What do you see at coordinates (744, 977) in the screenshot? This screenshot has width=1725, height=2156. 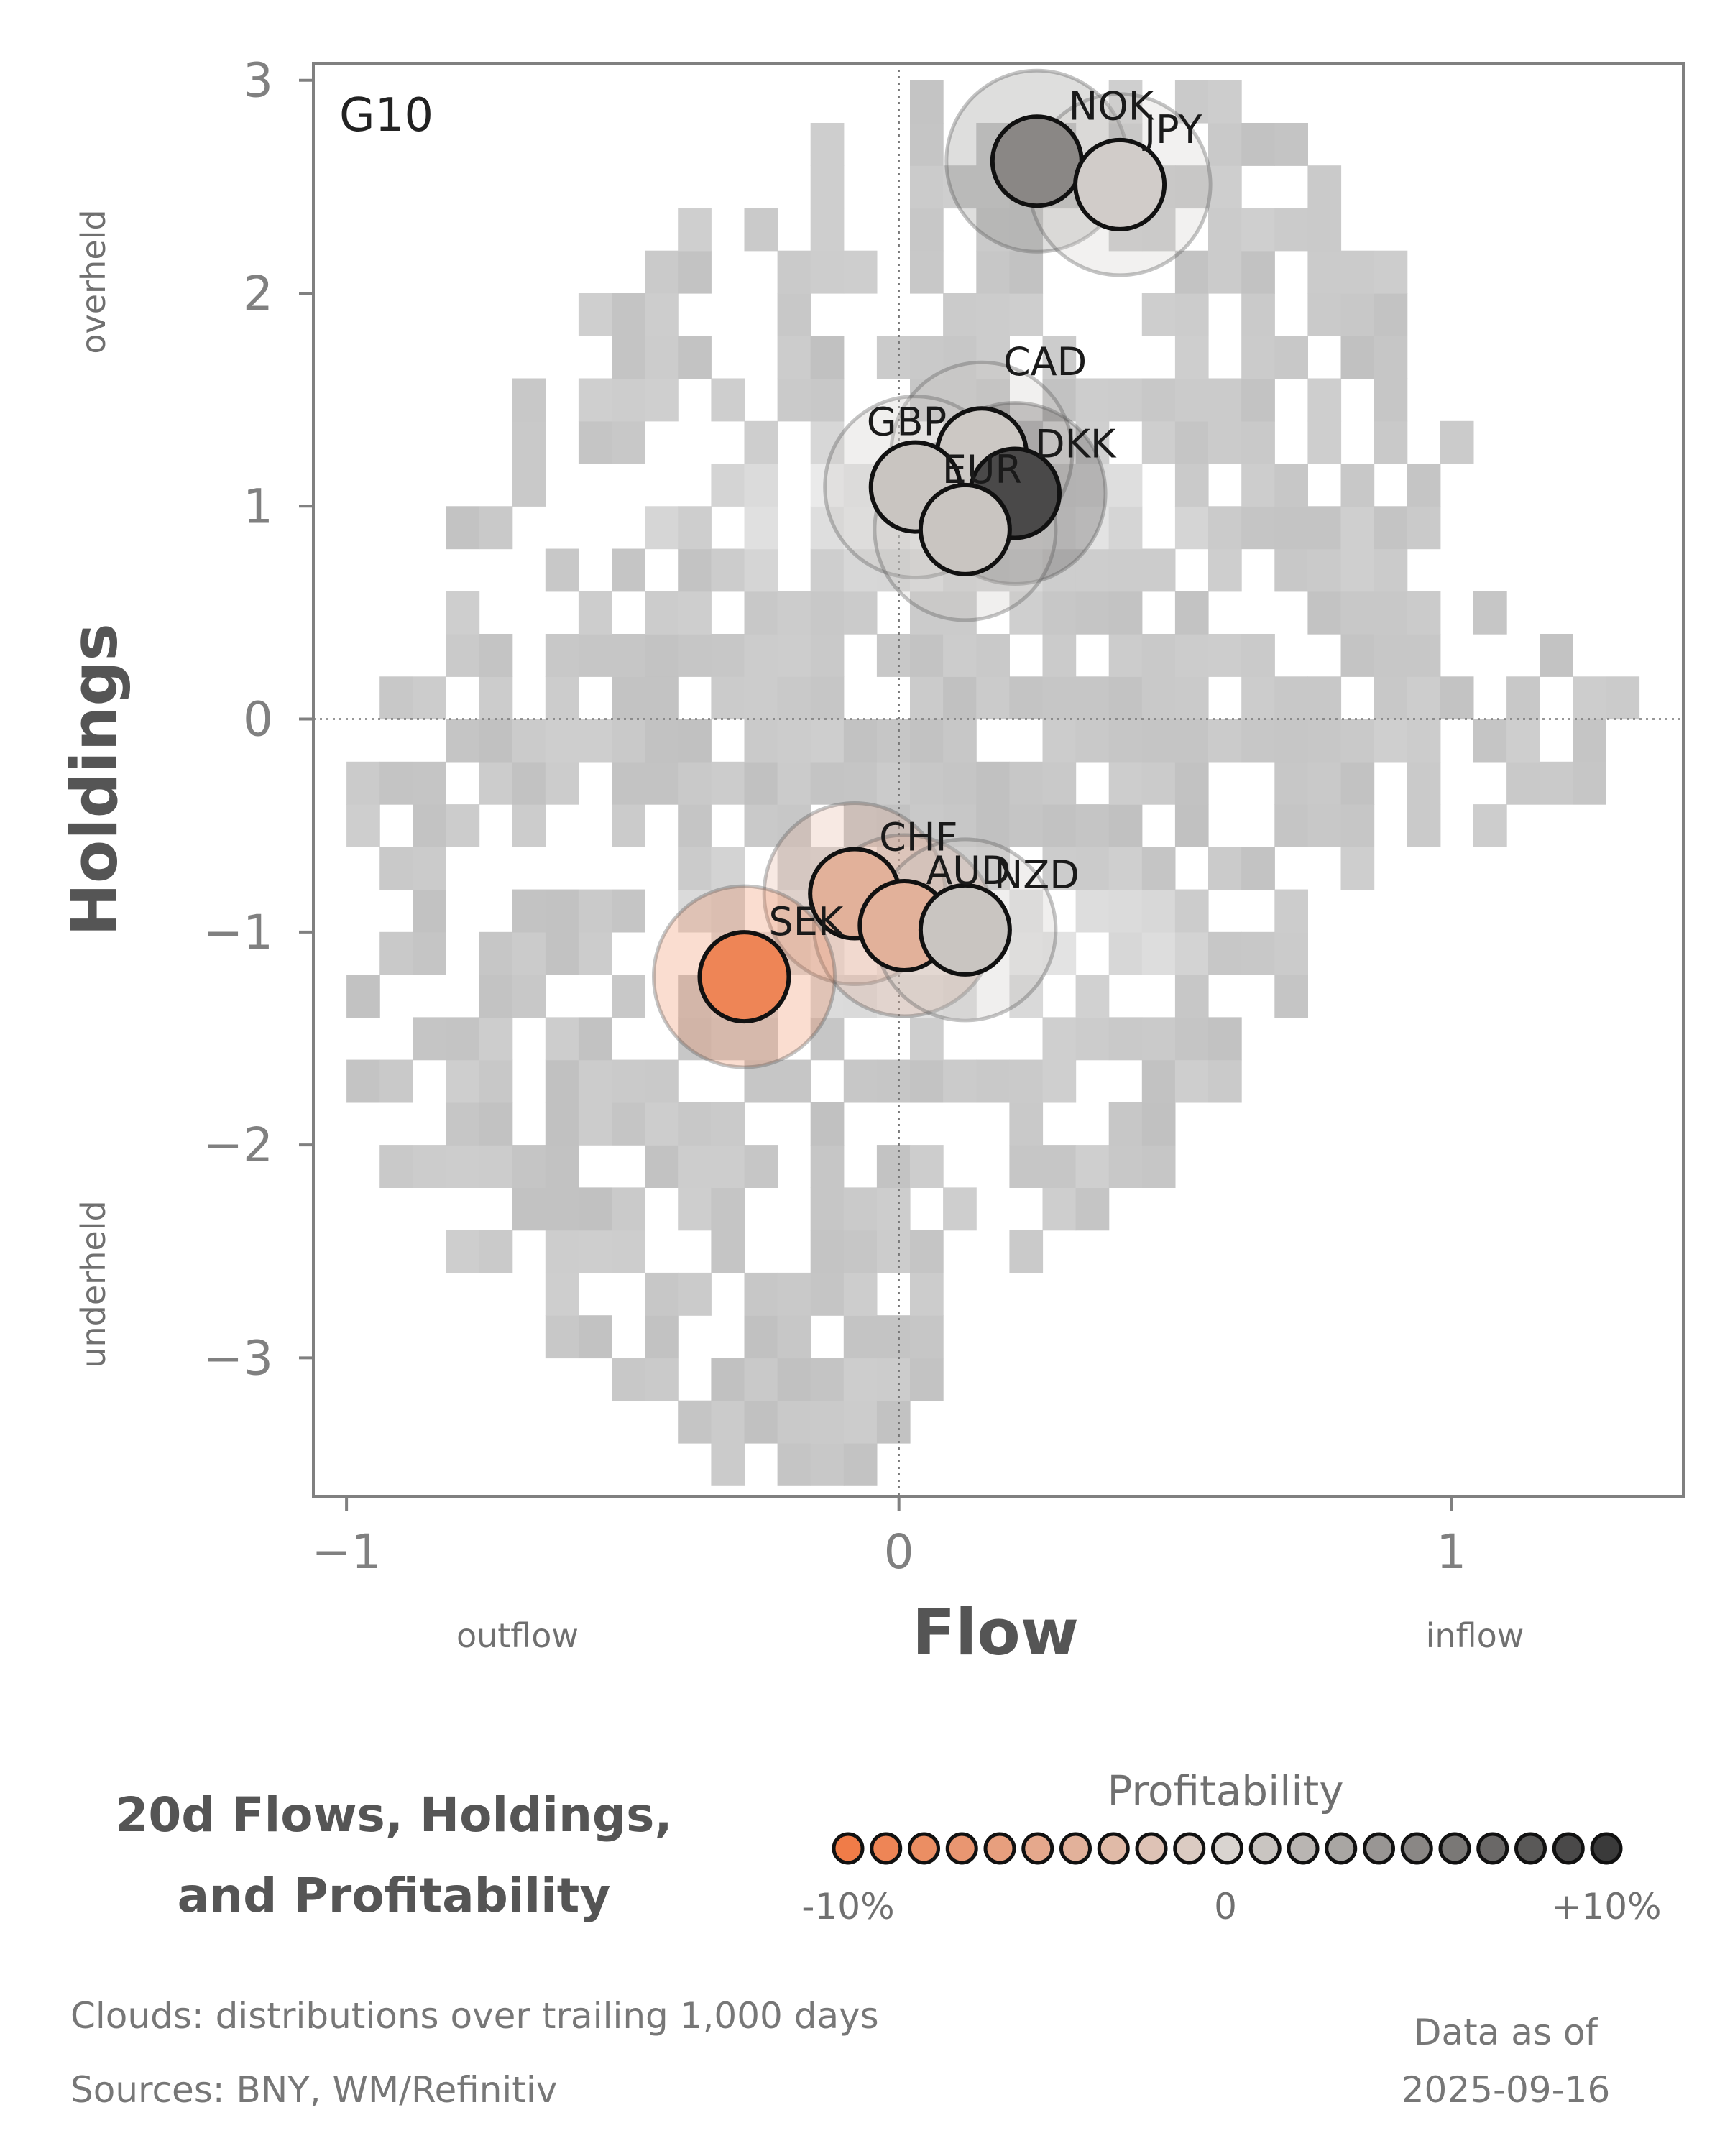 I see `point-sek` at bounding box center [744, 977].